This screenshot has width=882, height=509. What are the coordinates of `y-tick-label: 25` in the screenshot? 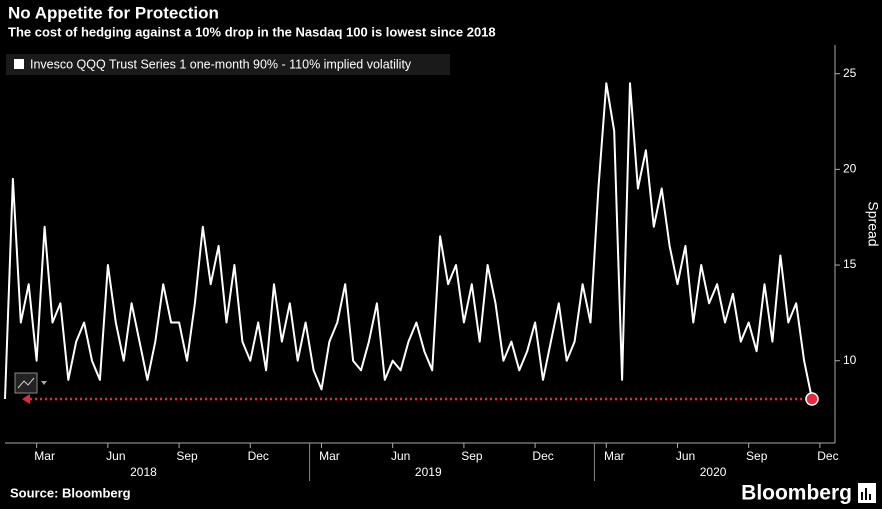 It's located at (850, 73).